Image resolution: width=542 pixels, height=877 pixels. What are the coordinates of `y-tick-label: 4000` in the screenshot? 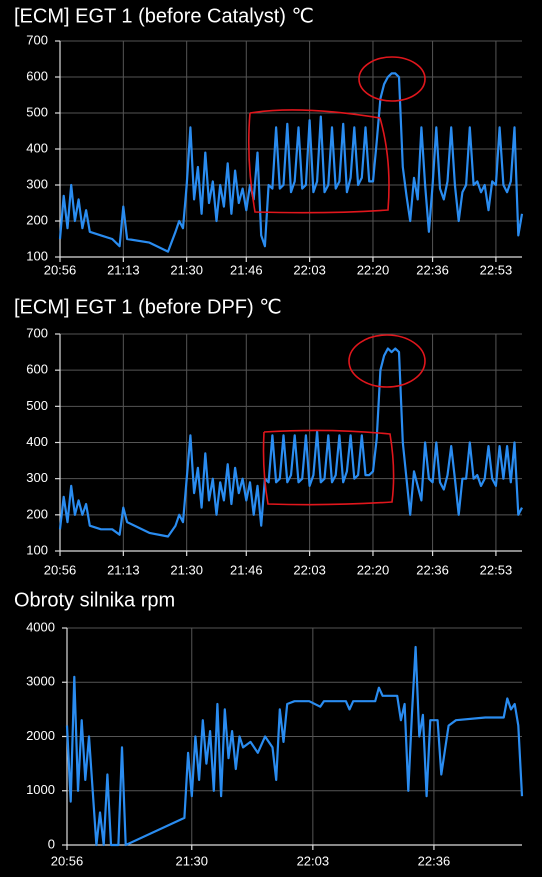 It's located at (40, 626).